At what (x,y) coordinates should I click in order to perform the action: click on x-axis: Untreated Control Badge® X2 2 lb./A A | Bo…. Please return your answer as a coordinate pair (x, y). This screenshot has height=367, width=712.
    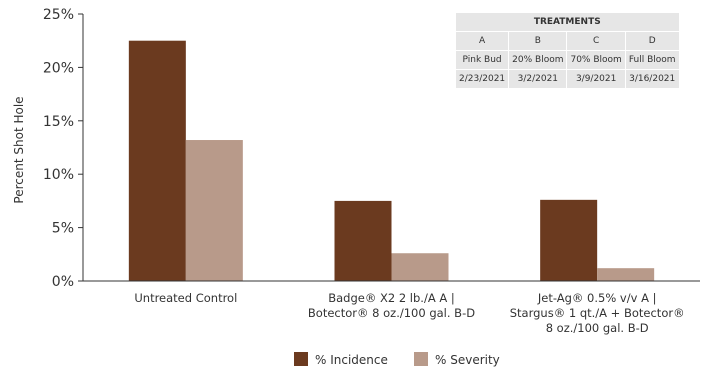
    Looking at the image, I should click on (391, 307).